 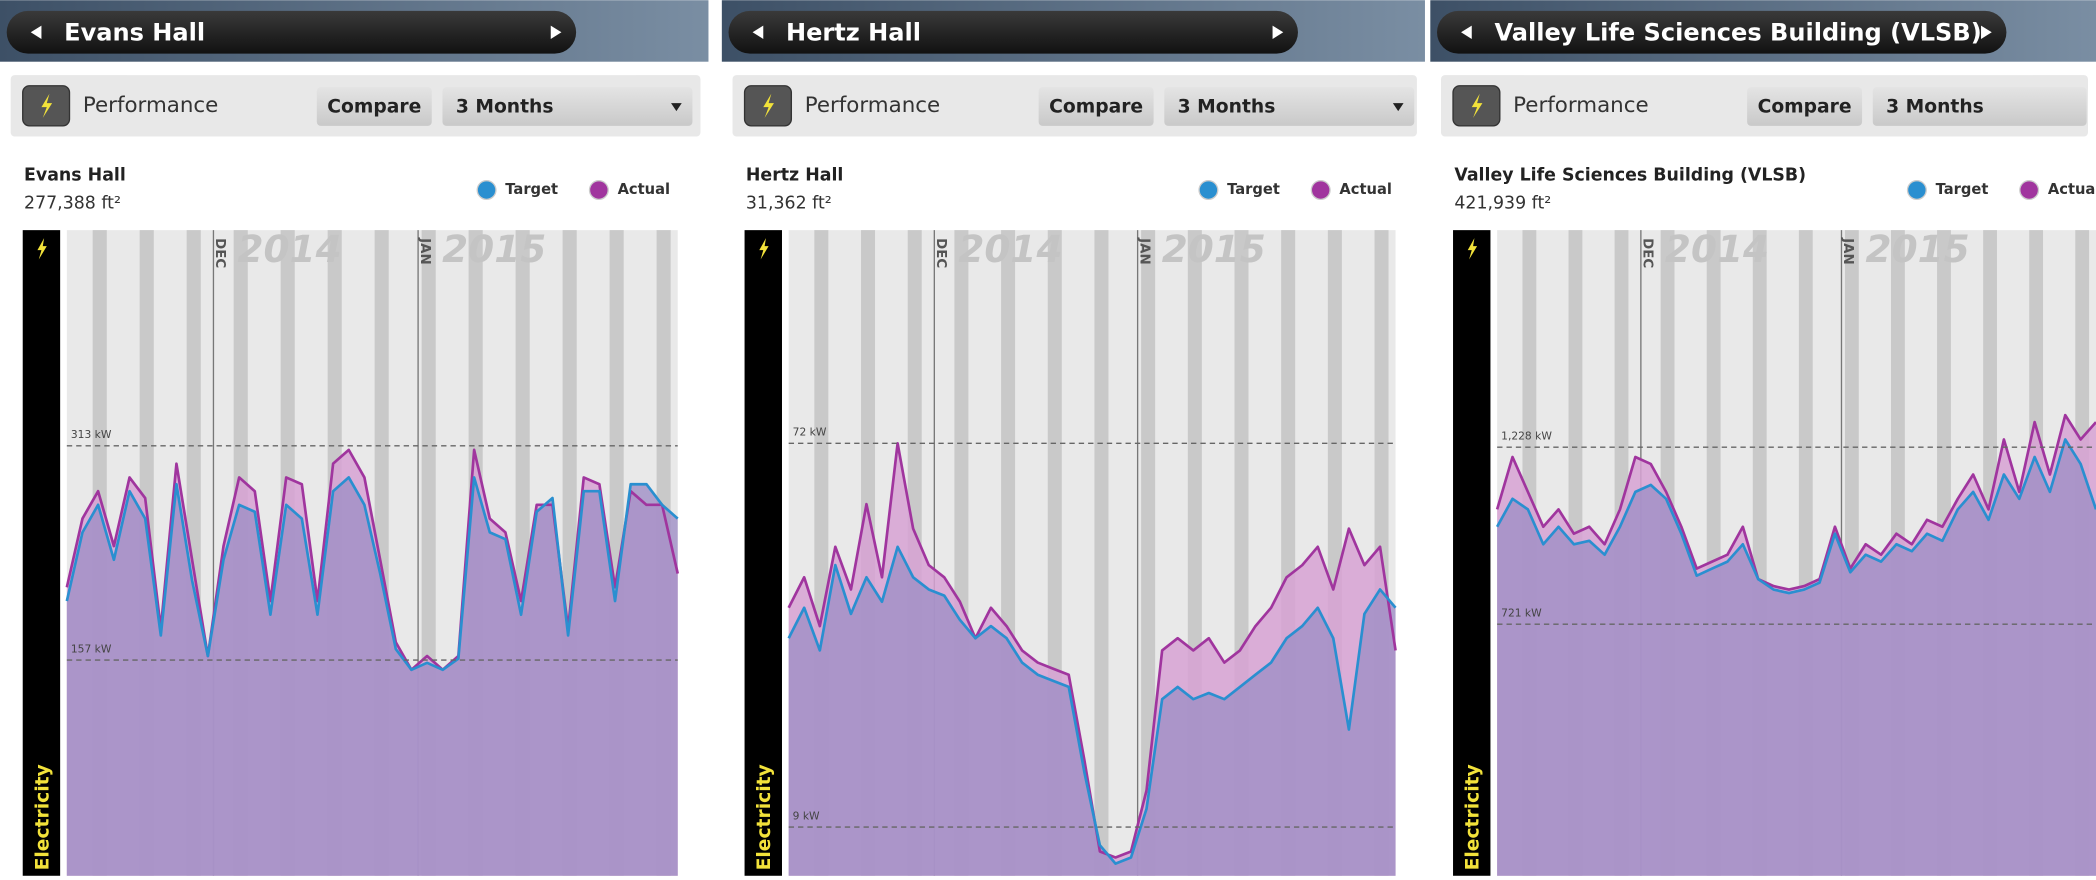 What do you see at coordinates (806, 815) in the screenshot?
I see `reference-label: 9 kW` at bounding box center [806, 815].